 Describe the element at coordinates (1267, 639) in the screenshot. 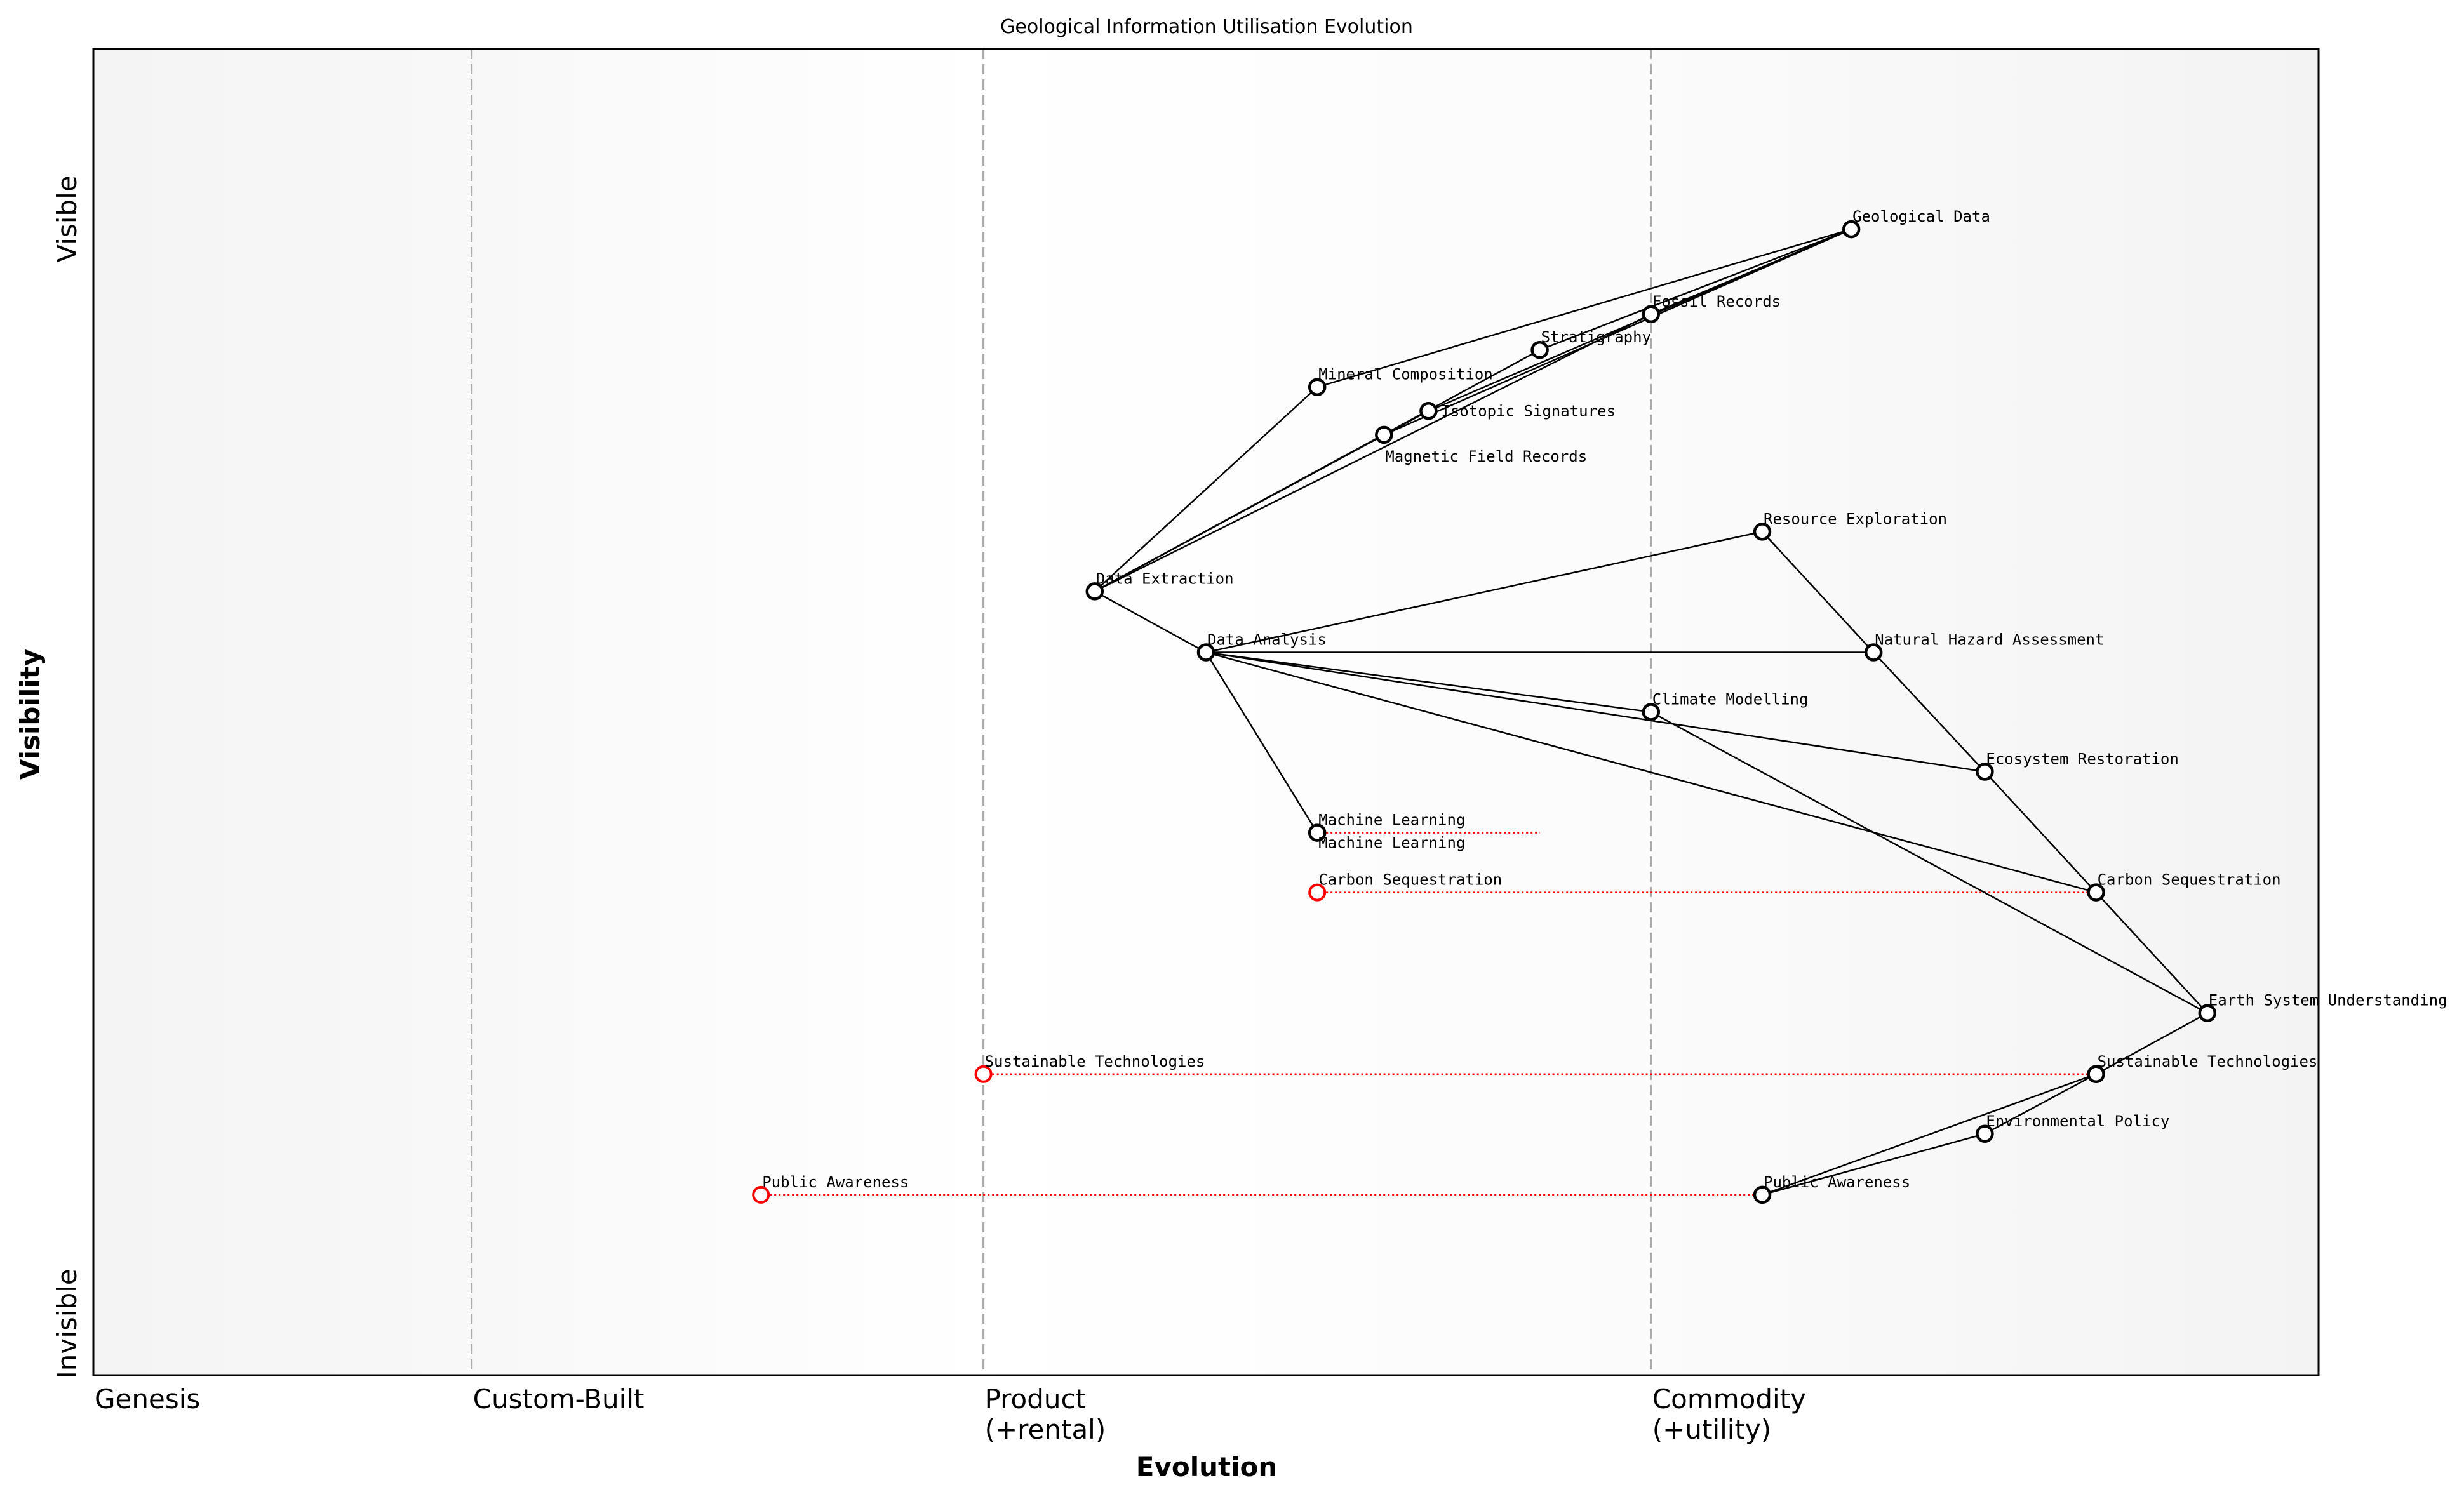

I see `component-label-data-analysis: Data Analysis` at that location.